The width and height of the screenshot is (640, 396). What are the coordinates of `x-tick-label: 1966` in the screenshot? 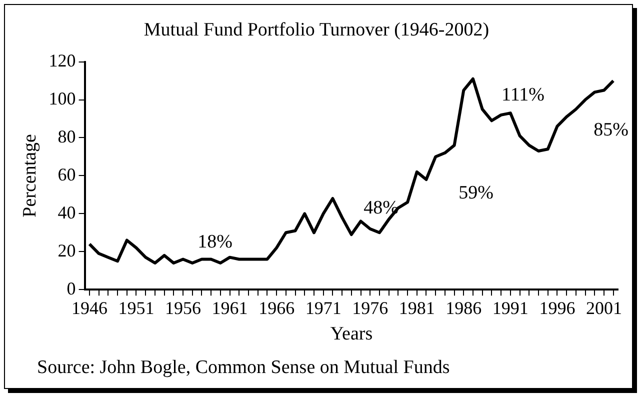 It's located at (276, 308).